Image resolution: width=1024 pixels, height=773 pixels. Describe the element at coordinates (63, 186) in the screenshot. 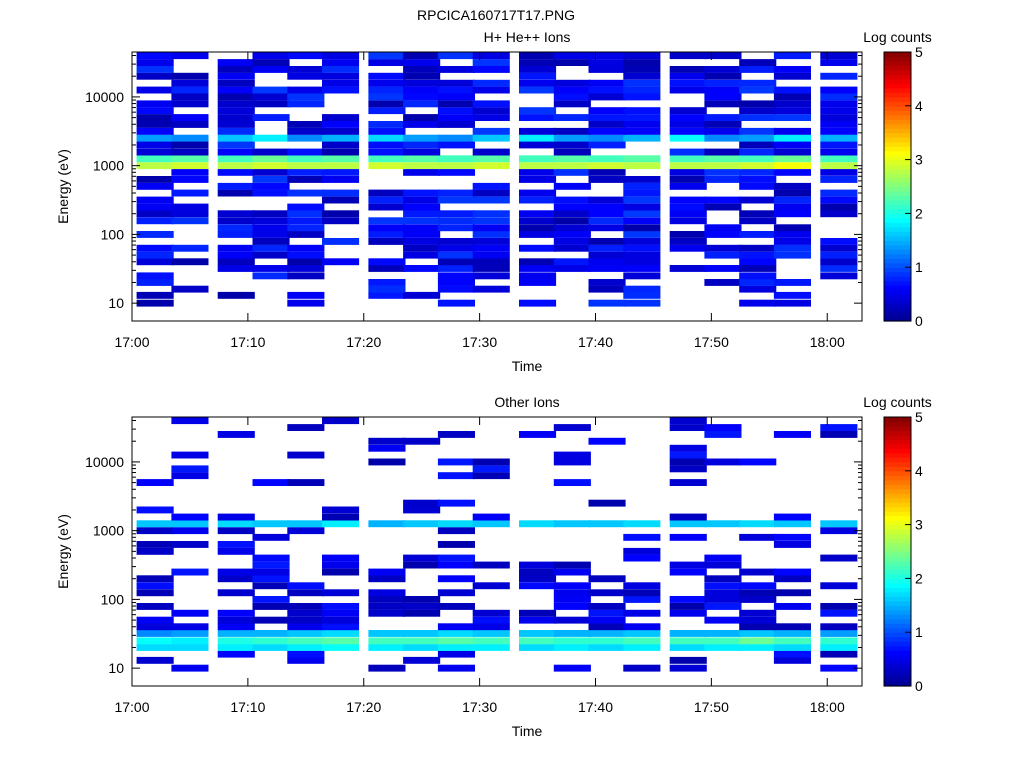

I see `y-axis-label: Energy (eV)` at that location.